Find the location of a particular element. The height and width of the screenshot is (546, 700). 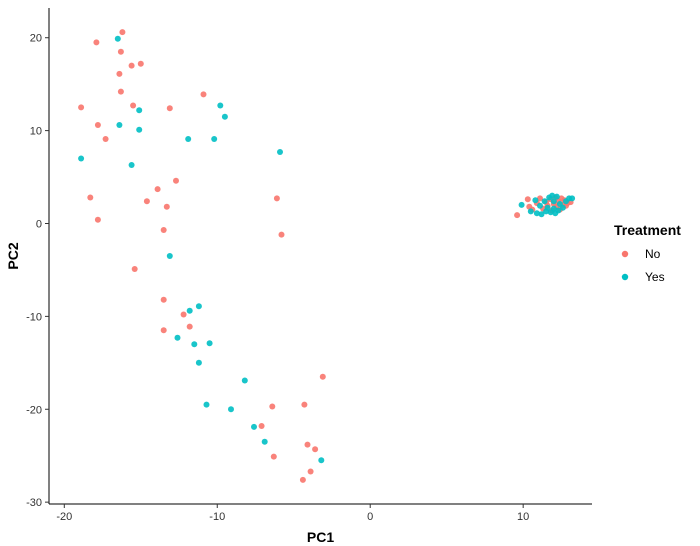

x-tick-label: -10 is located at coordinates (217, 517).